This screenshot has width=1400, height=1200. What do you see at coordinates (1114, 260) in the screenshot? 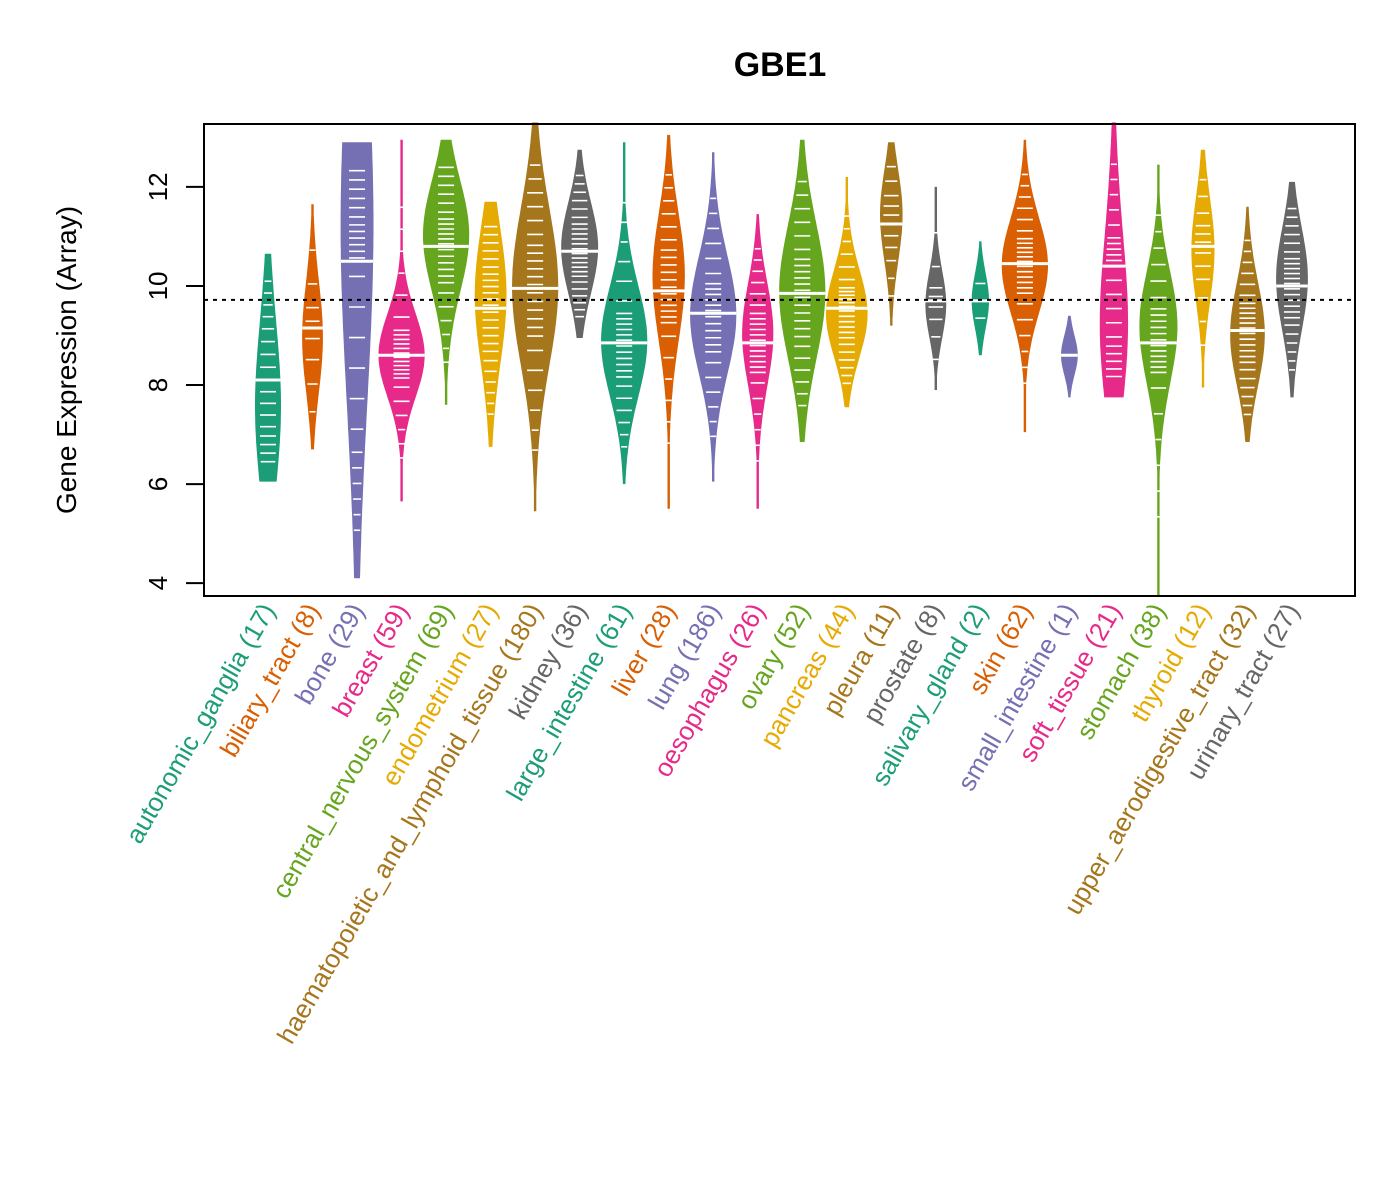
I see `violin-soft-tissue` at bounding box center [1114, 260].